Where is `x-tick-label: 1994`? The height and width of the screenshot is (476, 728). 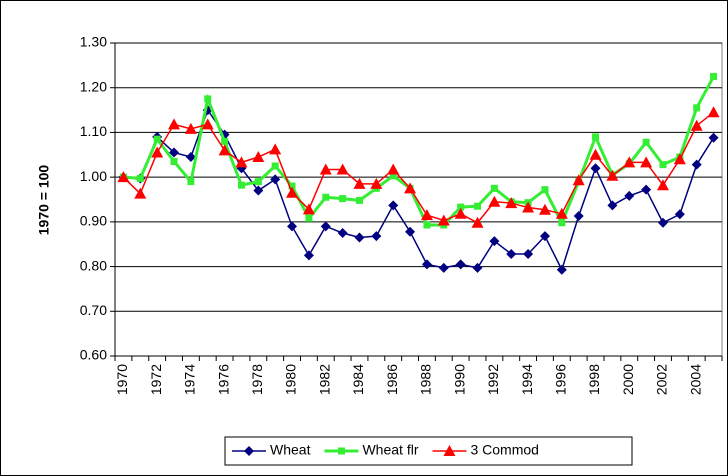 x-tick-label: 1994 is located at coordinates (527, 379).